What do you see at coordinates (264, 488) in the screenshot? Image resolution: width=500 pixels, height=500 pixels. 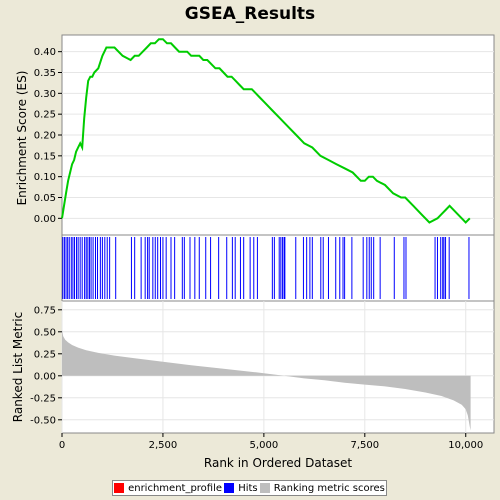 I see `legend-swatch-gray` at bounding box center [264, 488].